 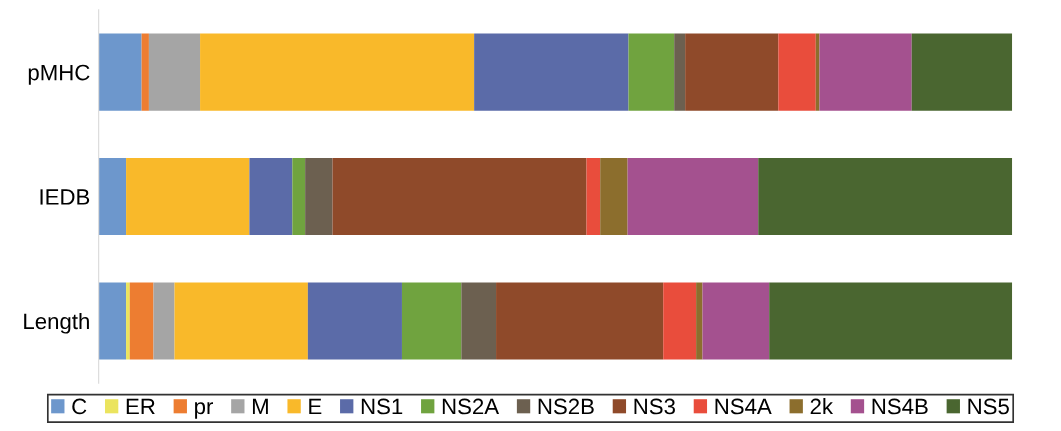 What do you see at coordinates (59, 74) in the screenshot?
I see `y-tick-label: pMHC` at bounding box center [59, 74].